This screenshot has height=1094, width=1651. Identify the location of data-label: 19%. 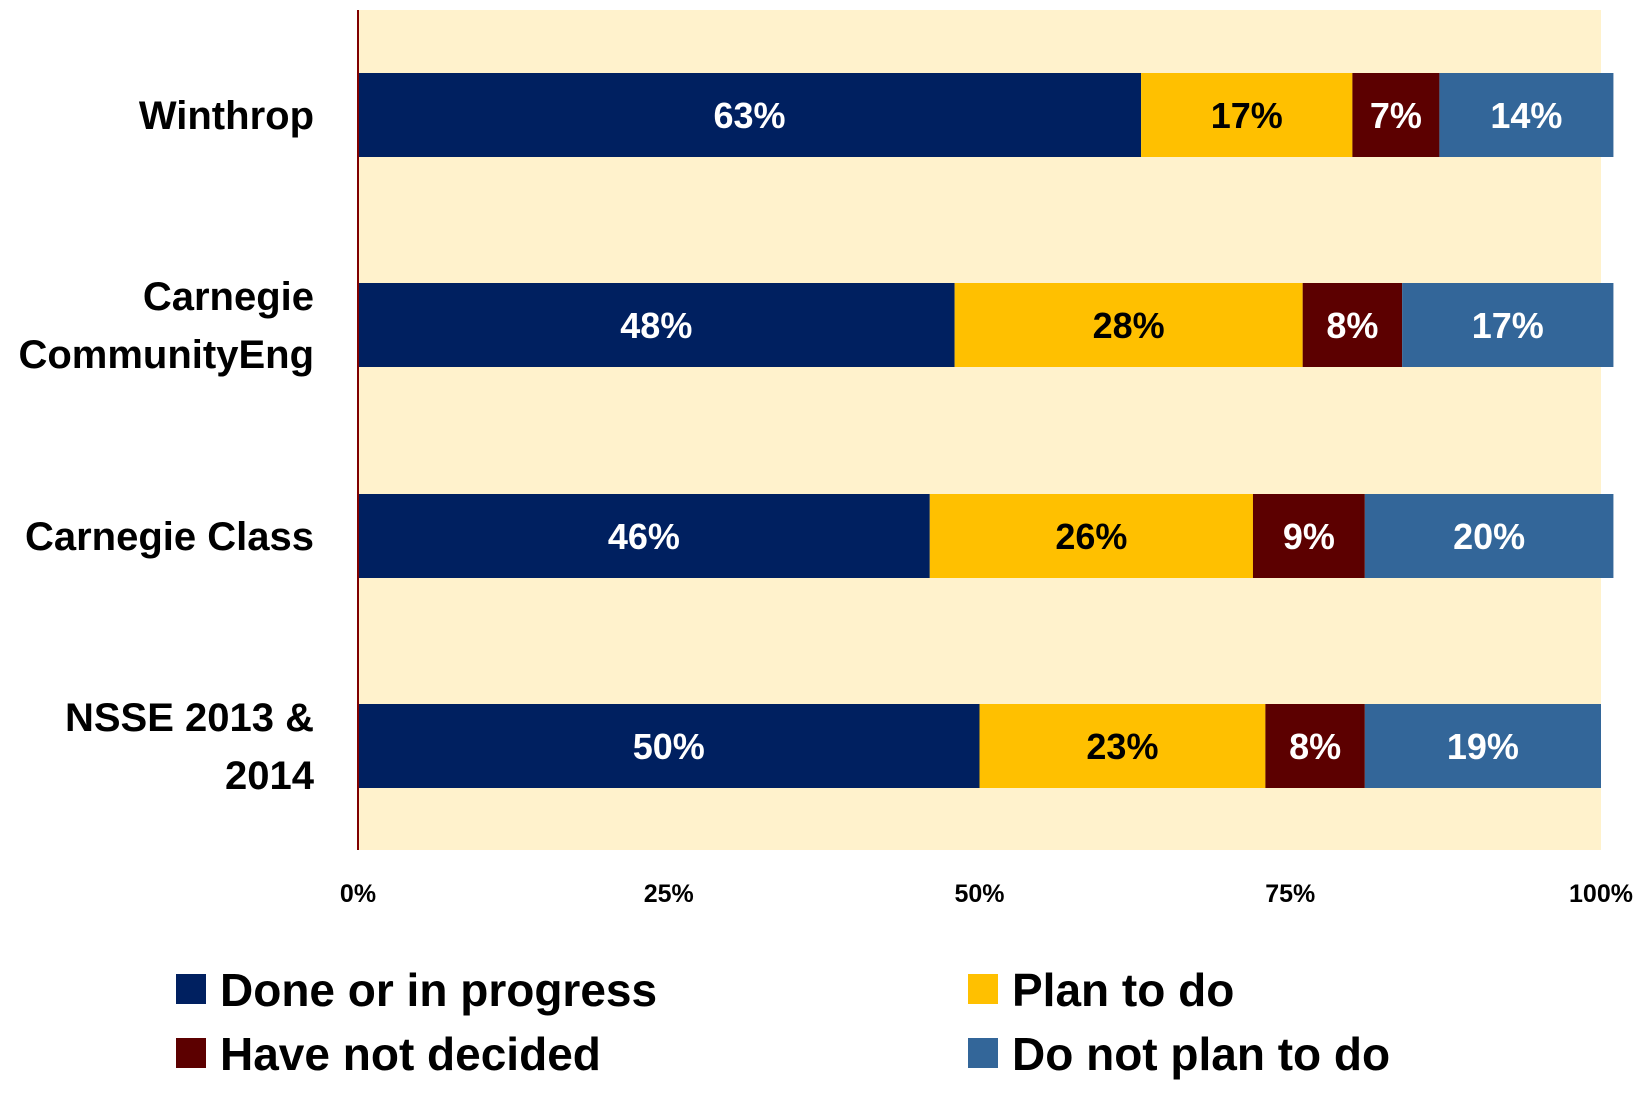
(1483, 746).